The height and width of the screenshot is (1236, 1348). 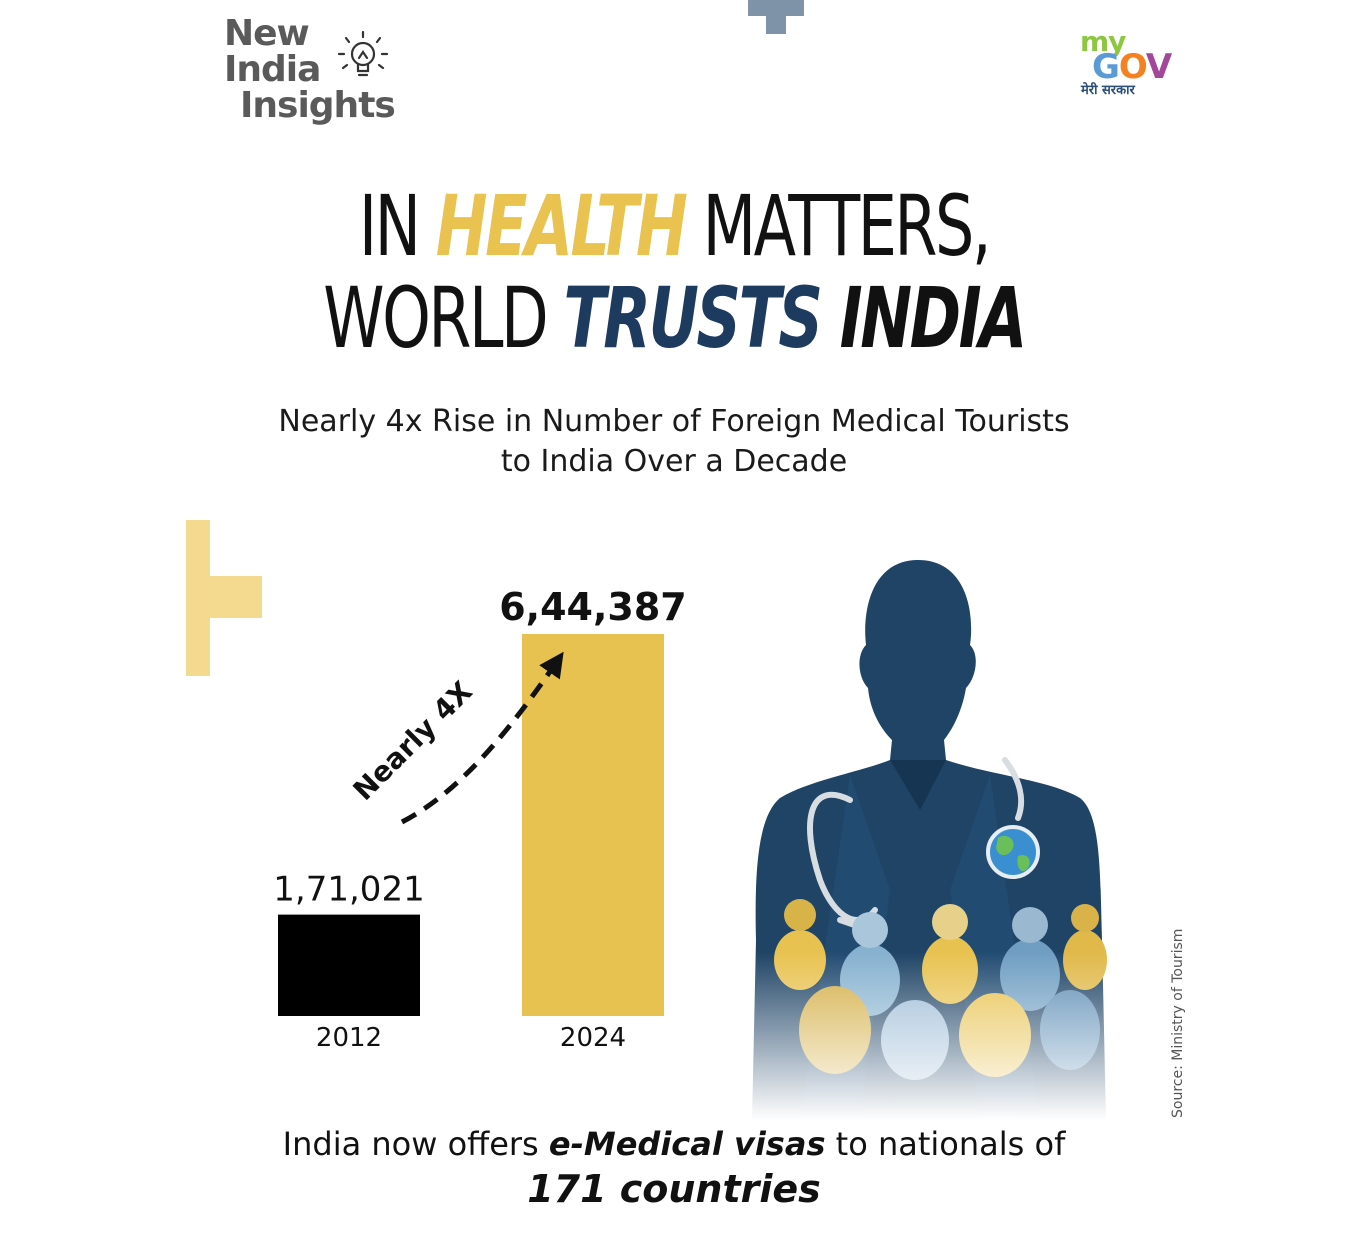 I want to click on mygov-gov: GOV, so click(x=1132, y=67).